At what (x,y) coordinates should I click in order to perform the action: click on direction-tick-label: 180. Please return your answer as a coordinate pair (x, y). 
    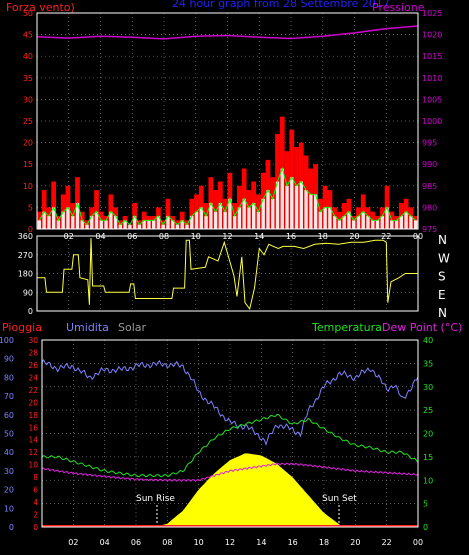
    Looking at the image, I should click on (25, 274).